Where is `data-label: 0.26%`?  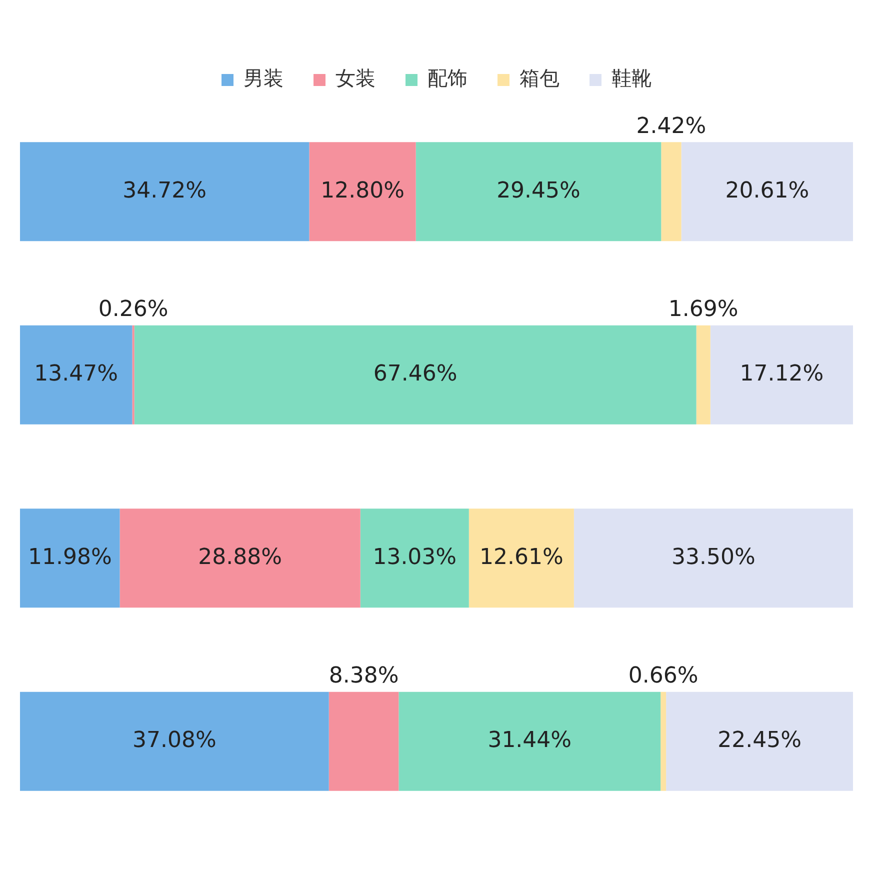 data-label: 0.26% is located at coordinates (133, 309).